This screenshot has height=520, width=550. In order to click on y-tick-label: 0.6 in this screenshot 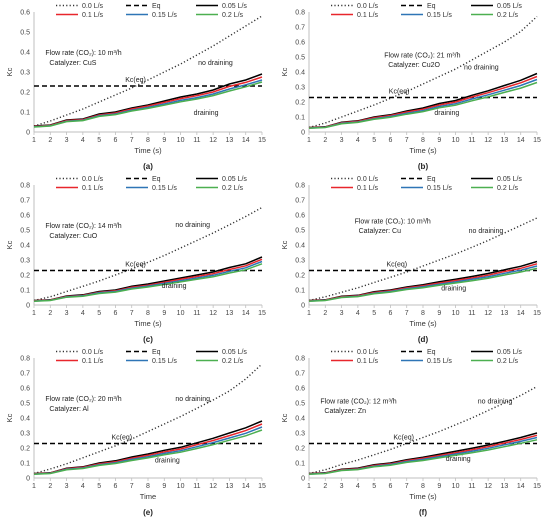, I will do `click(300, 389)`.